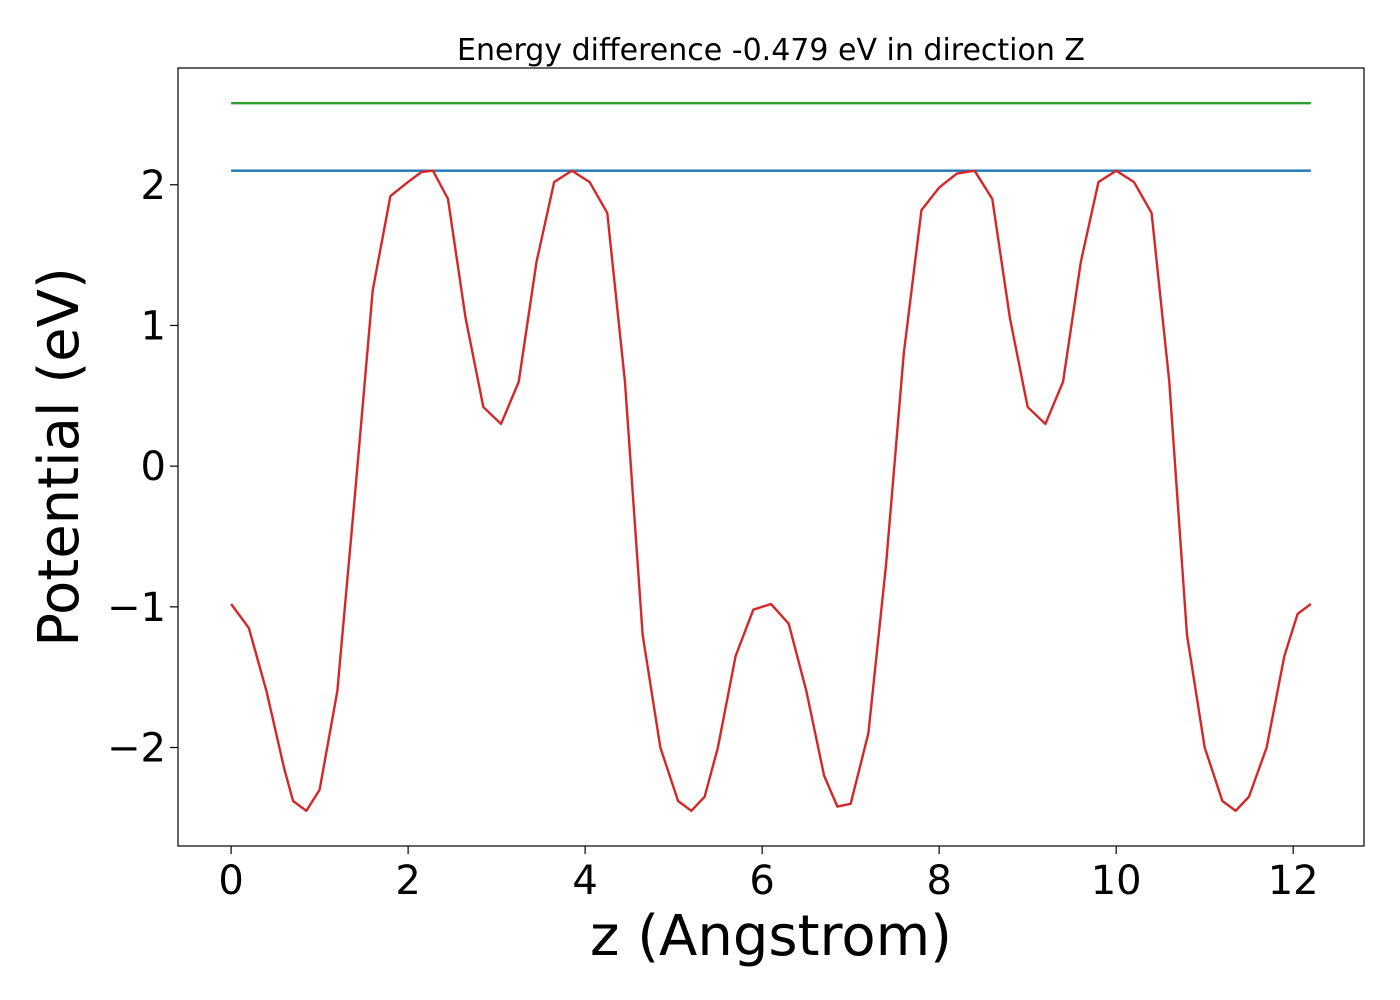 This screenshot has width=1400, height=1000. Describe the element at coordinates (153, 326) in the screenshot. I see `y-tick-label: 1` at that location.